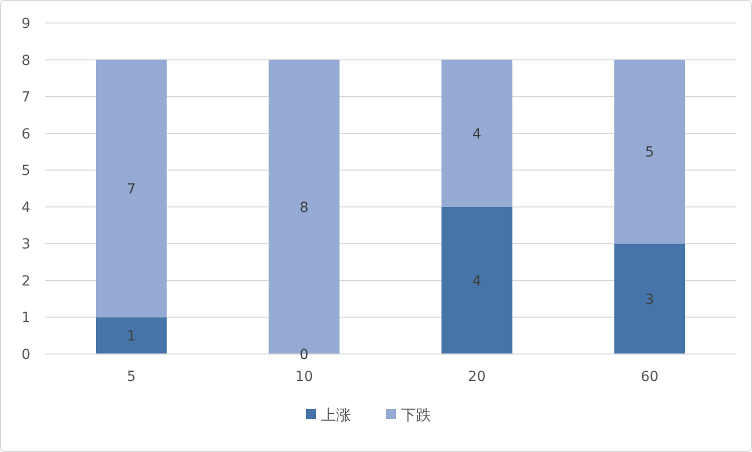 This screenshot has height=452, width=752. I want to click on y-tick-label: 9, so click(26, 24).